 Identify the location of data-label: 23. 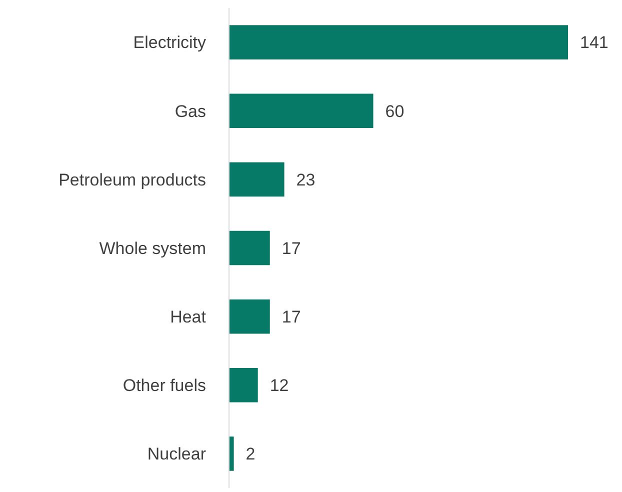
(306, 180).